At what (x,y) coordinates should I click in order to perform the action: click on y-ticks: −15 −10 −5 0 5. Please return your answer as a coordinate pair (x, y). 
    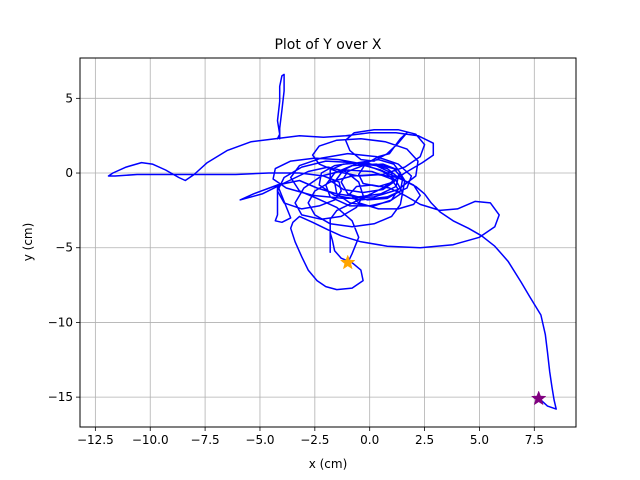
    Looking at the image, I should click on (64, 247).